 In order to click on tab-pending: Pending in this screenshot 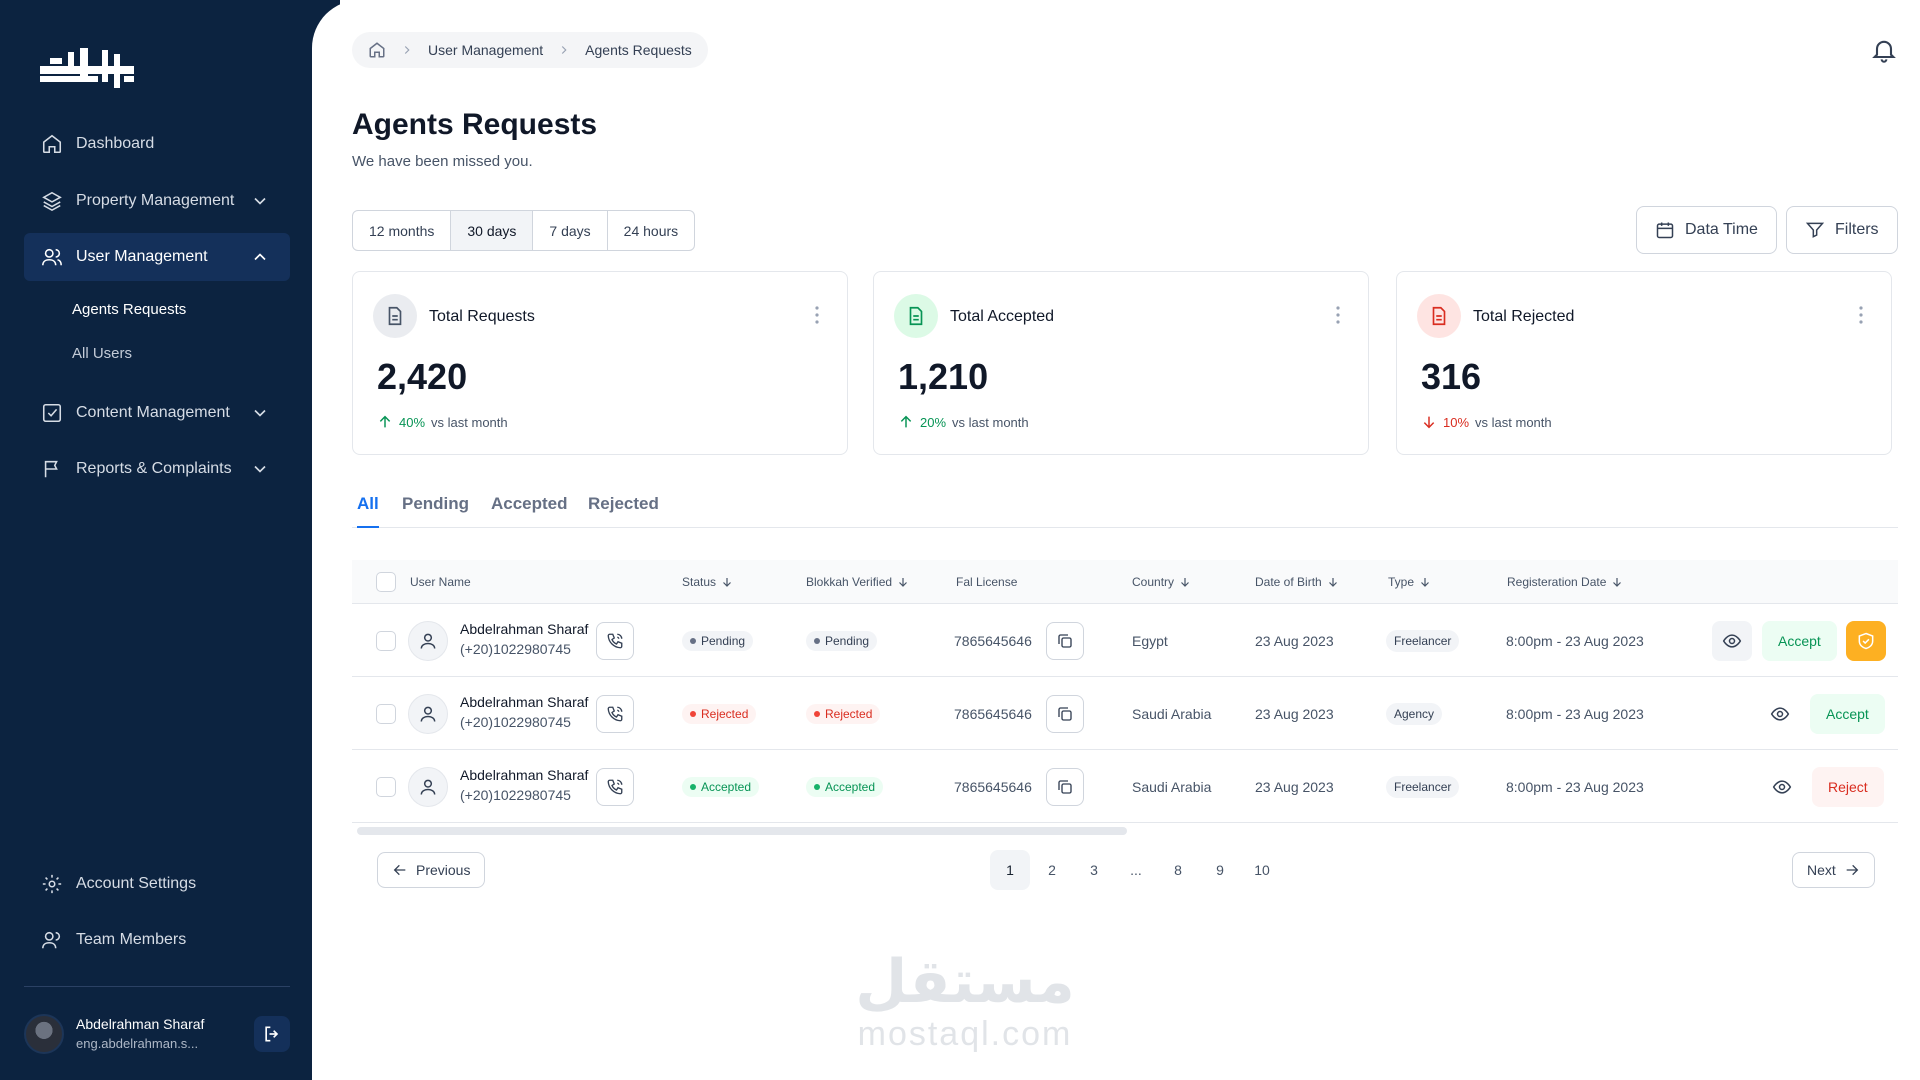, I will do `click(436, 503)`.